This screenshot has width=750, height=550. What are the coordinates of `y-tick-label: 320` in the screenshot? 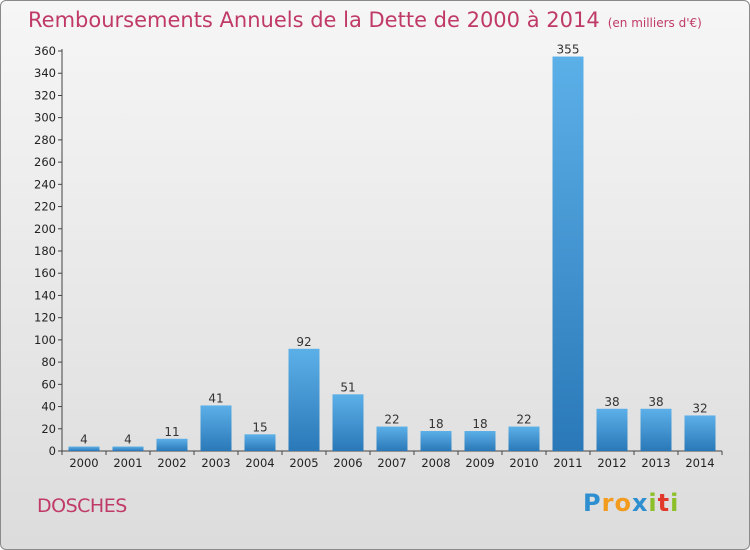 It's located at (45, 95).